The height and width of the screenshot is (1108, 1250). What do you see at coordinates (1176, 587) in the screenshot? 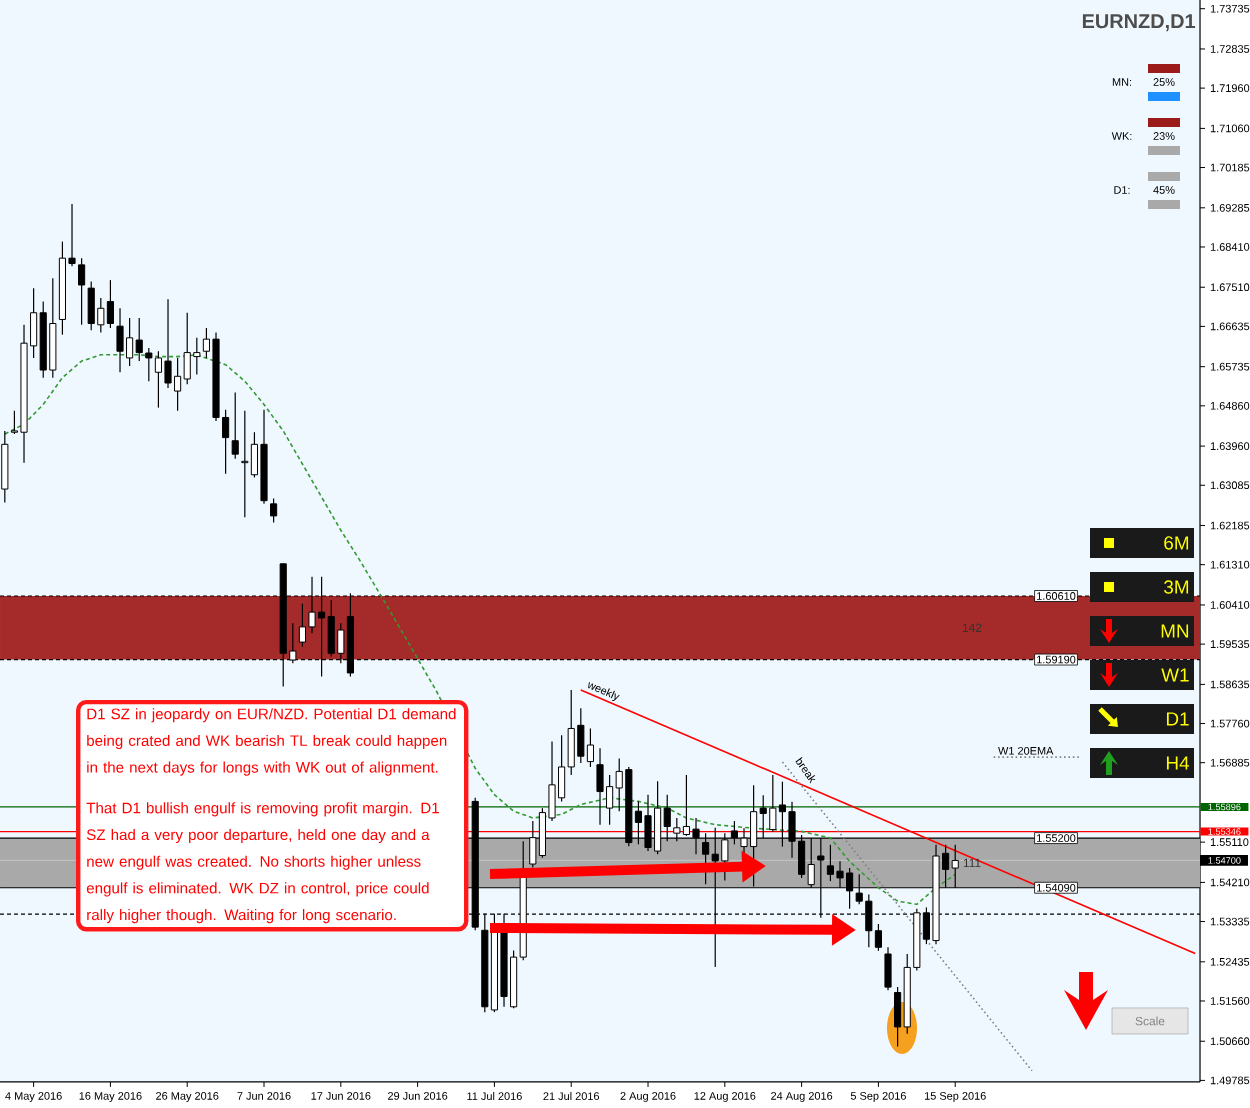
I see `annotation: 3M` at bounding box center [1176, 587].